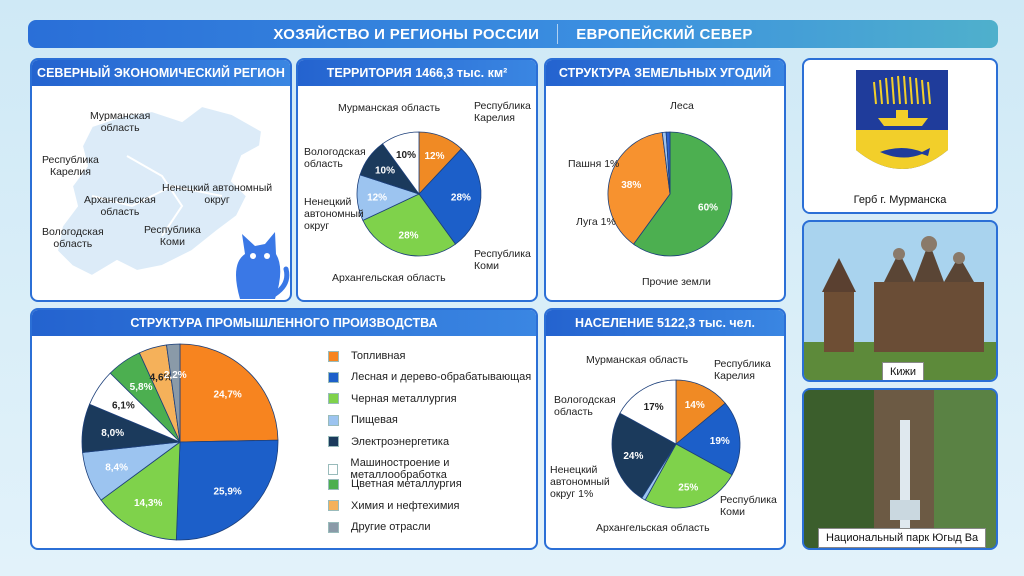 The height and width of the screenshot is (576, 1024). Describe the element at coordinates (688, 487) in the screenshot. I see `population-value-label-2: 25%` at that location.